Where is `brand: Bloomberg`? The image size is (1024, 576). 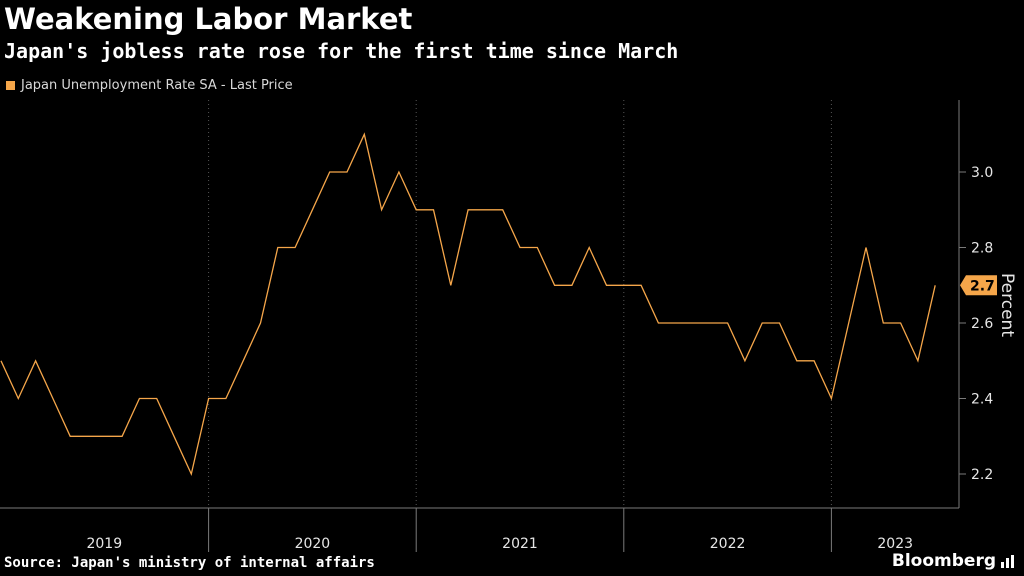 brand: Bloomberg is located at coordinates (954, 561).